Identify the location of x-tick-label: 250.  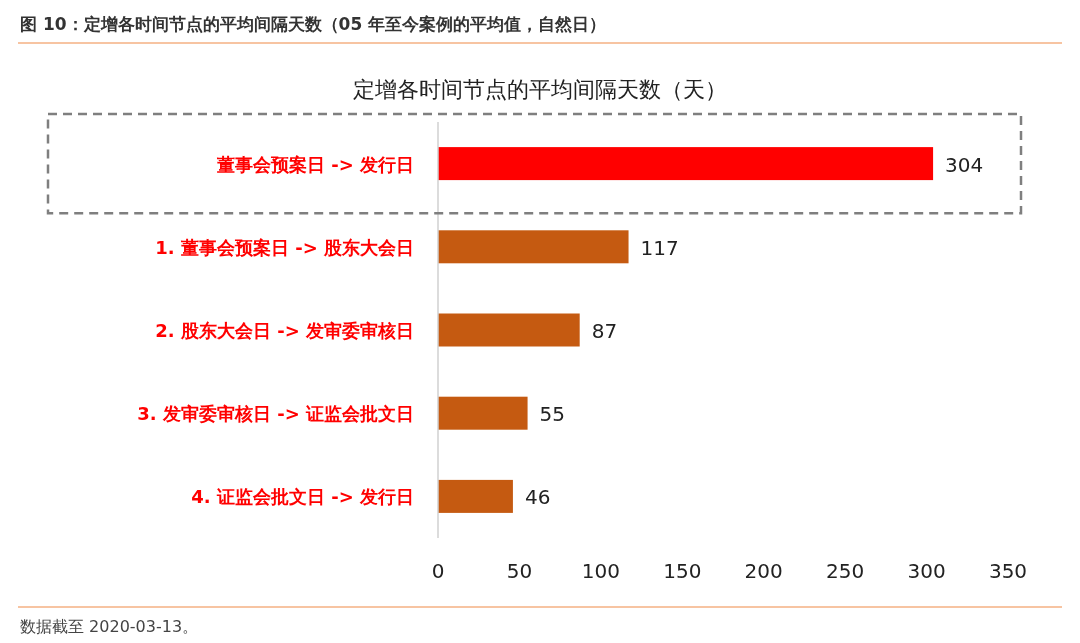
(845, 571).